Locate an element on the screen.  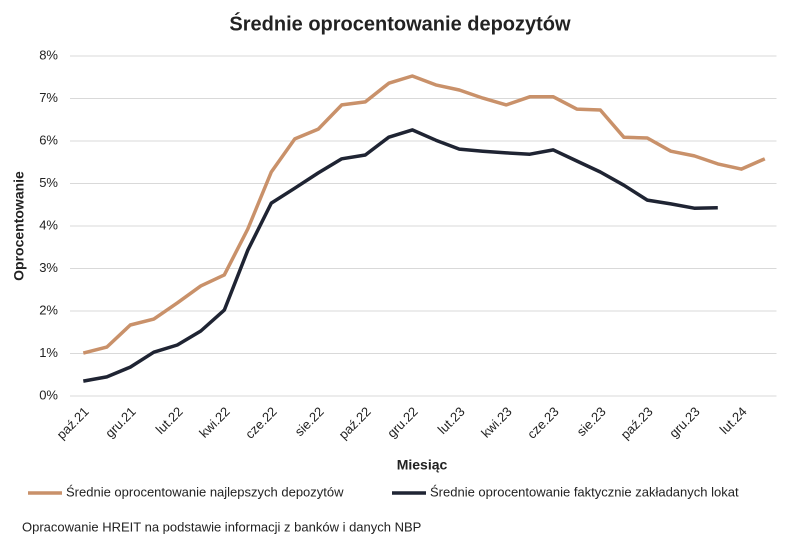
y-tick-label: 6% is located at coordinates (48, 139).